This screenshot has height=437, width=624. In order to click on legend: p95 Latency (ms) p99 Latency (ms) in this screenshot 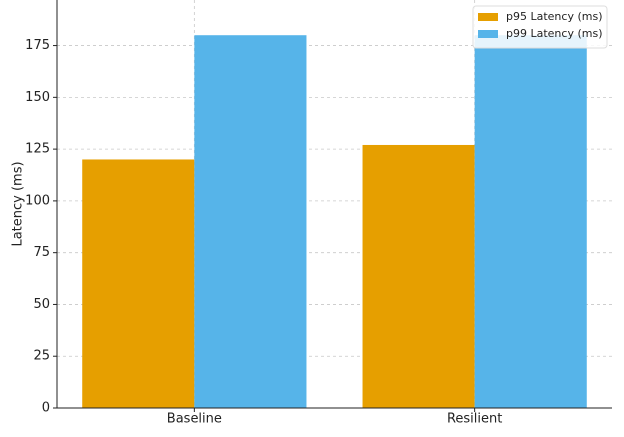, I will do `click(540, 27)`.